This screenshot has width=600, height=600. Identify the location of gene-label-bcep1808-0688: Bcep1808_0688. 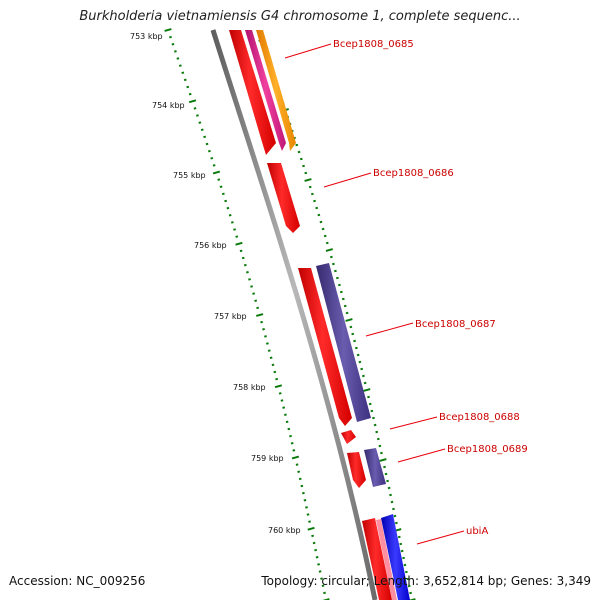
(479, 417).